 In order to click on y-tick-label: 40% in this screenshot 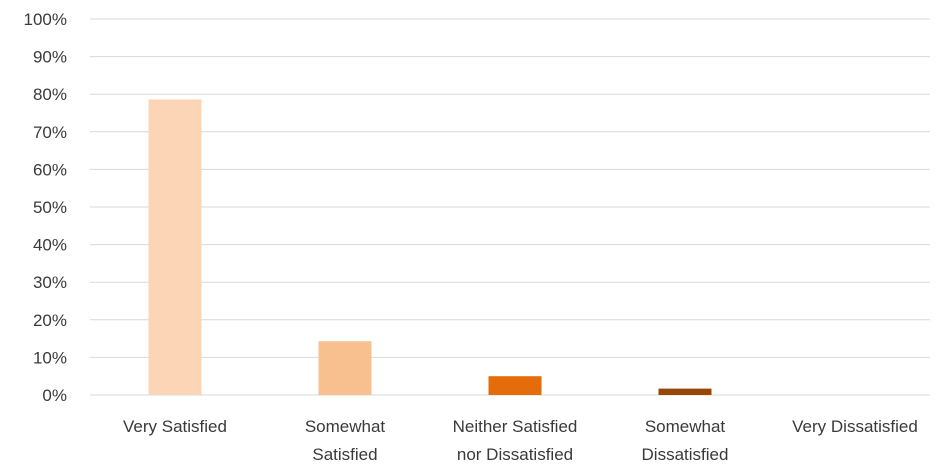, I will do `click(50, 245)`.